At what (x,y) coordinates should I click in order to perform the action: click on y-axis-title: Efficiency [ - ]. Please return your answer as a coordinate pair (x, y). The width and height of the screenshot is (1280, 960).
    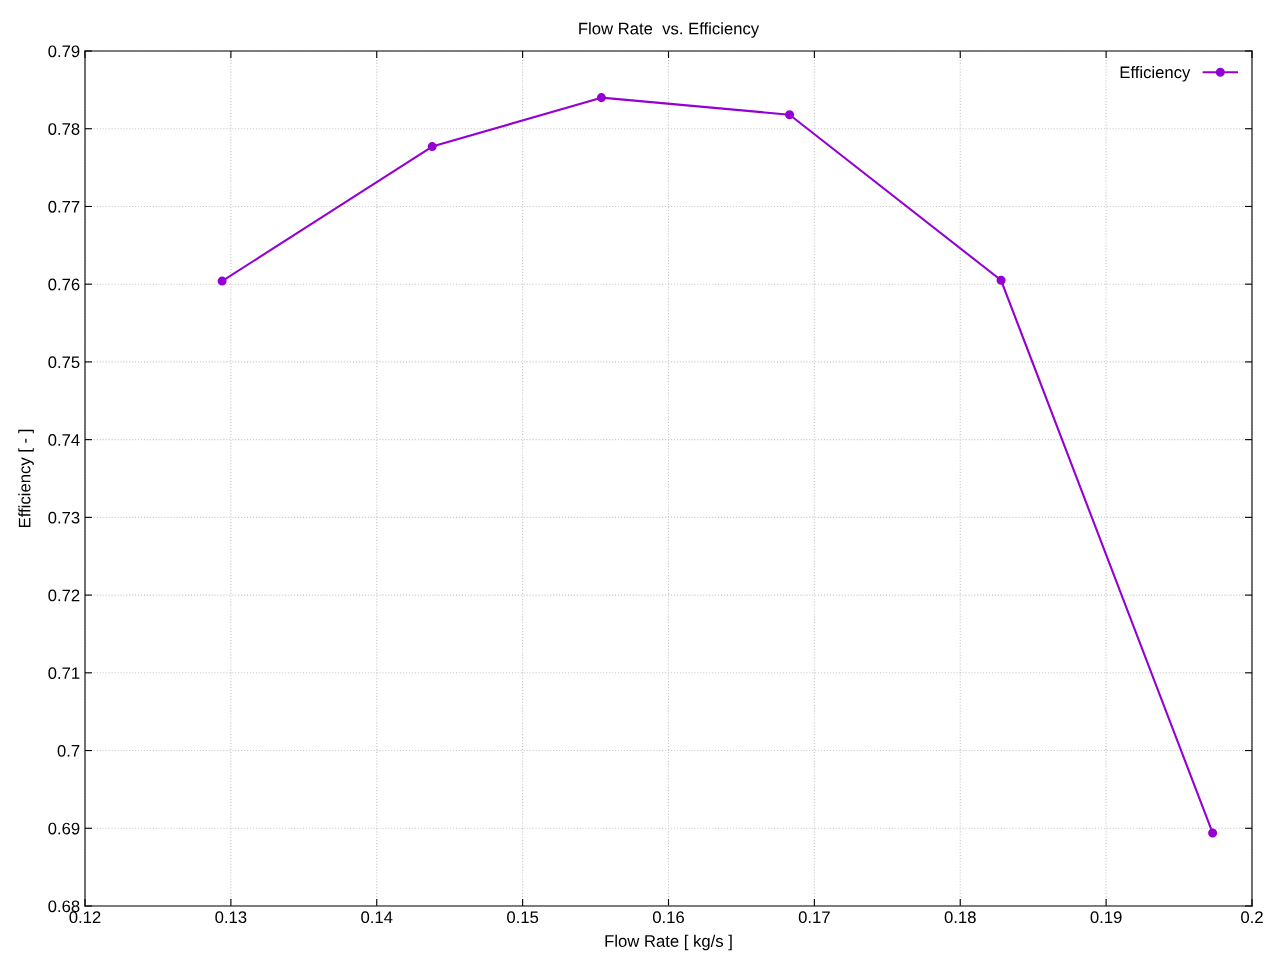
    Looking at the image, I should click on (26, 478).